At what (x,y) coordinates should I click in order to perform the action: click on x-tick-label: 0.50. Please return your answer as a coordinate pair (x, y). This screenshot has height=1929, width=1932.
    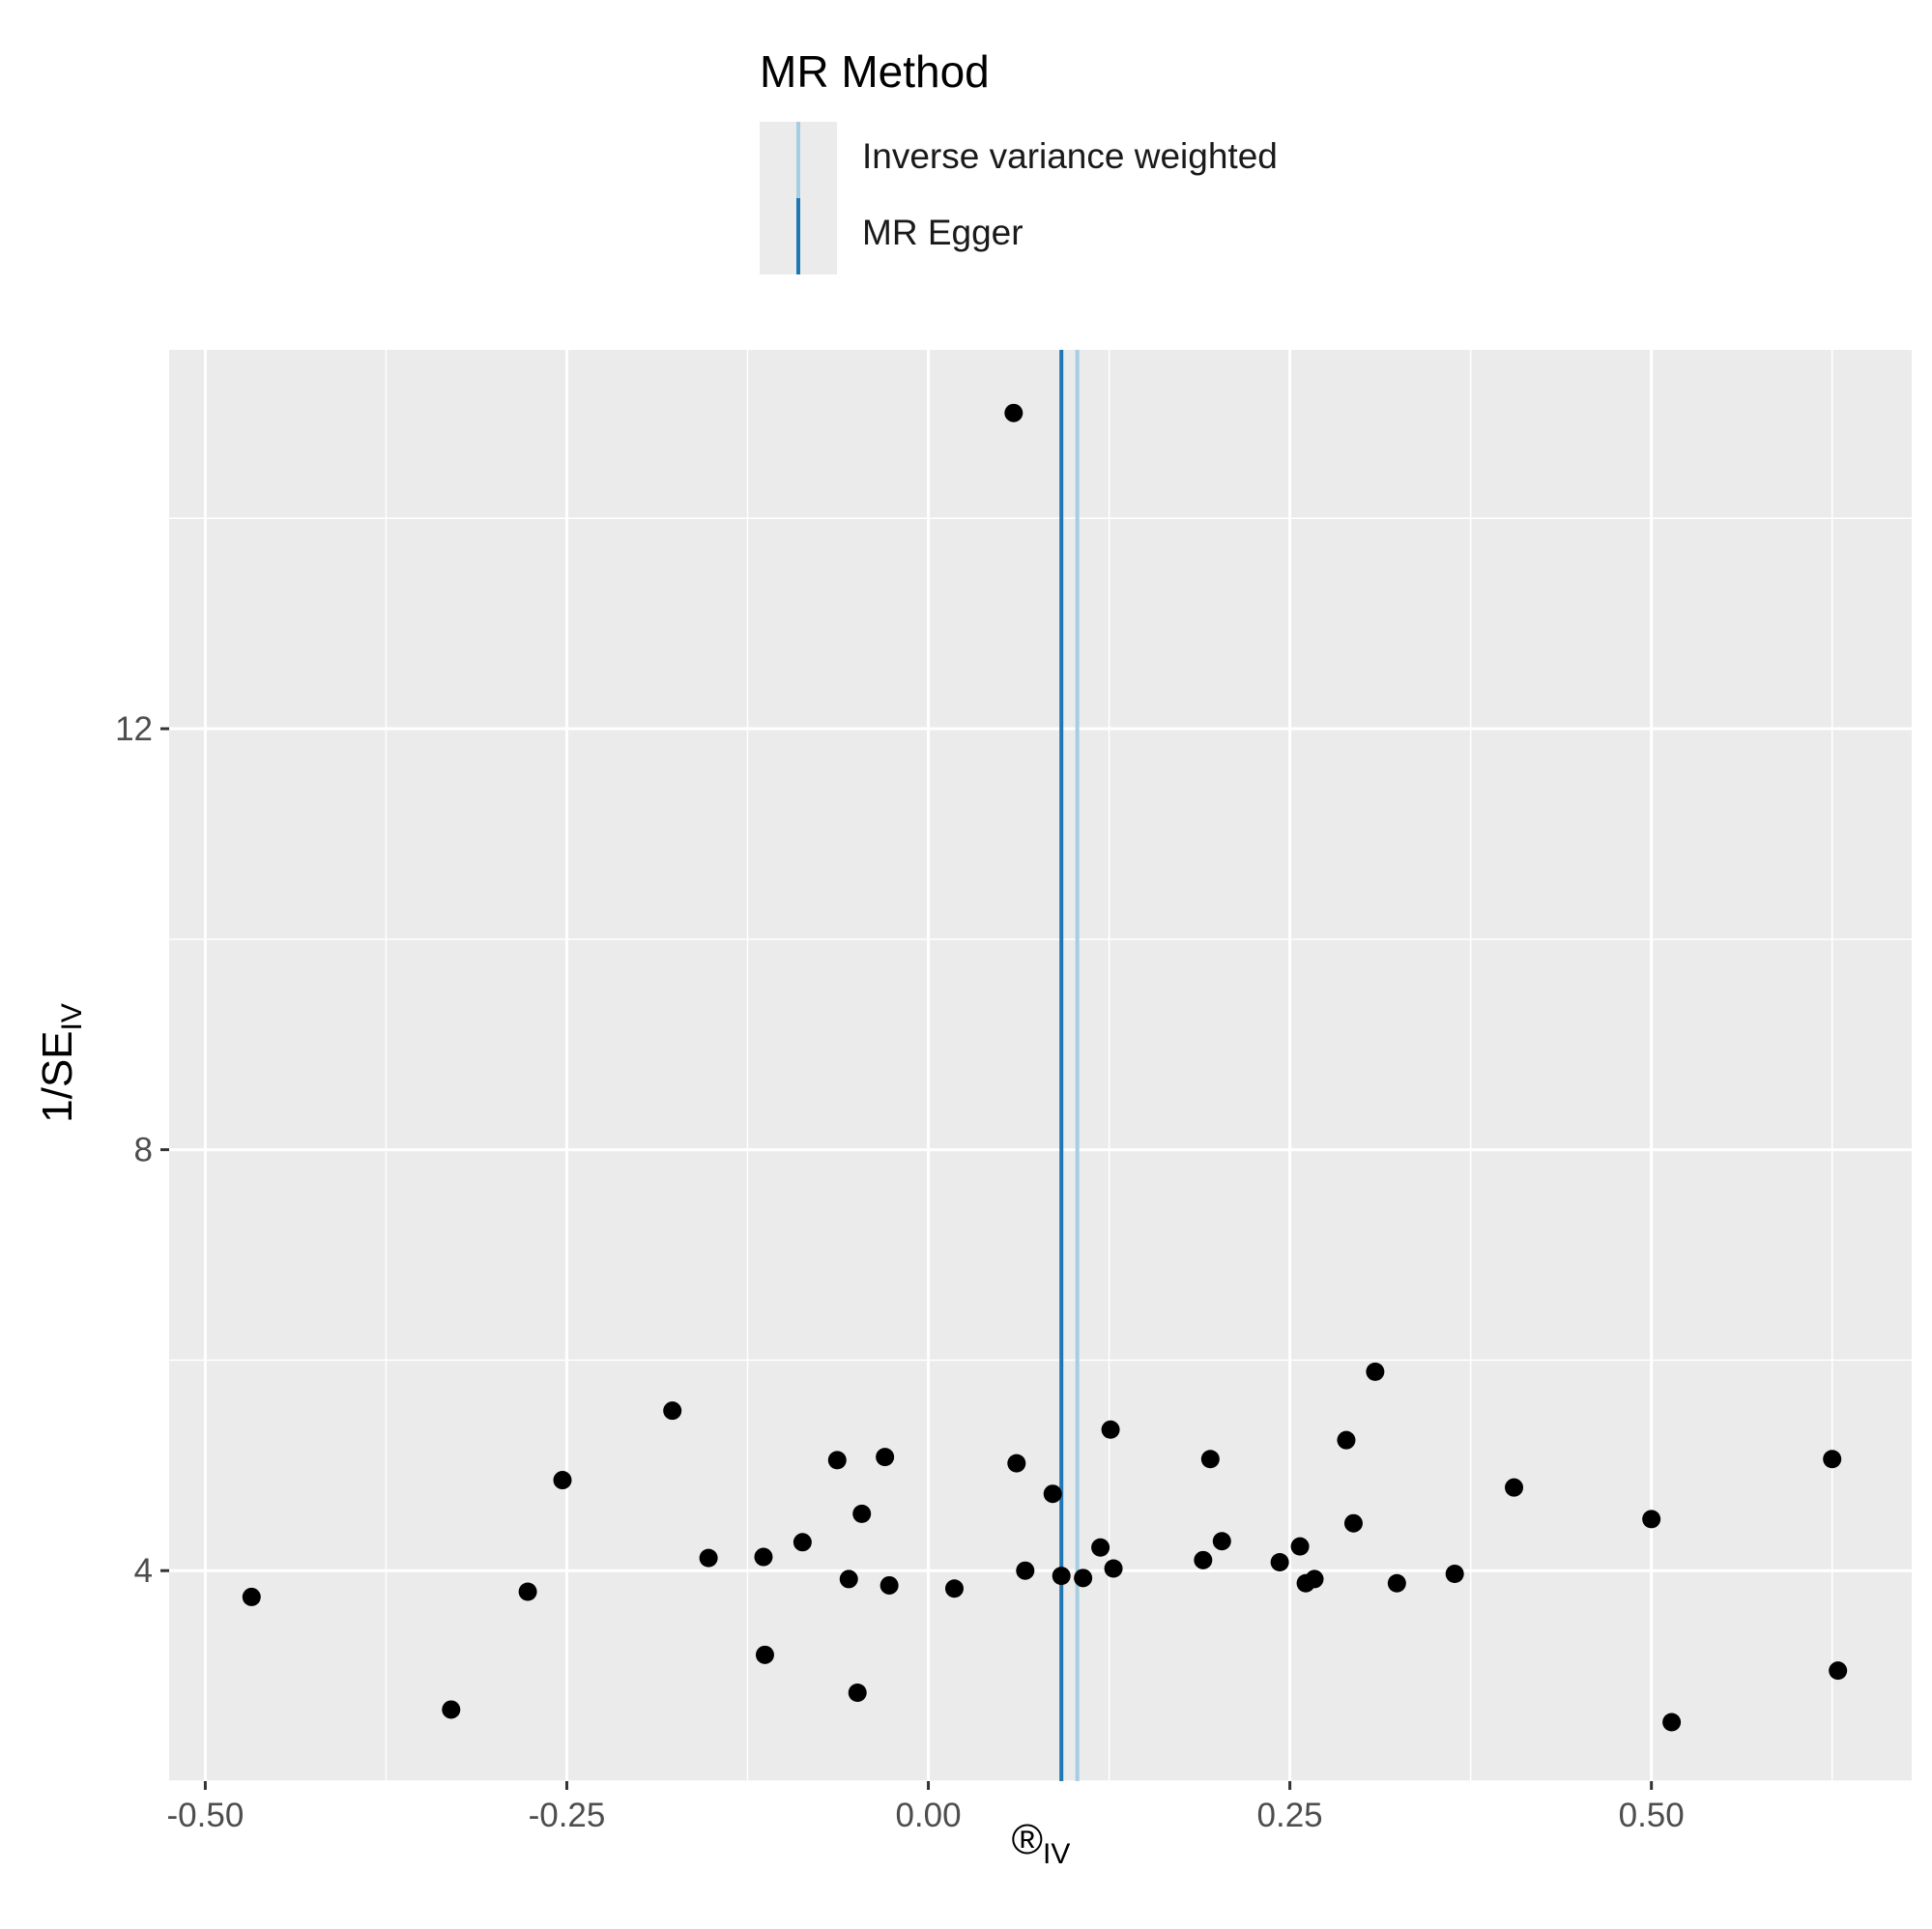
    Looking at the image, I should click on (1652, 1815).